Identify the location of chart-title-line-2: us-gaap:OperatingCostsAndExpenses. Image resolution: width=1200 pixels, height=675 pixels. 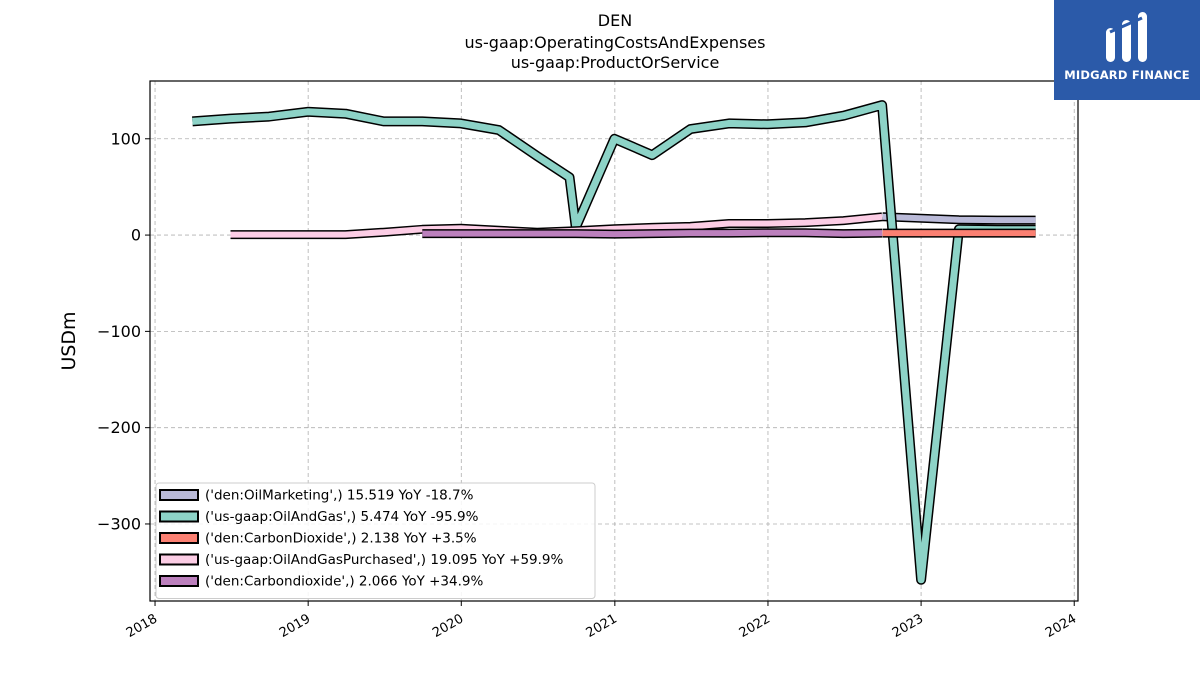
(615, 42).